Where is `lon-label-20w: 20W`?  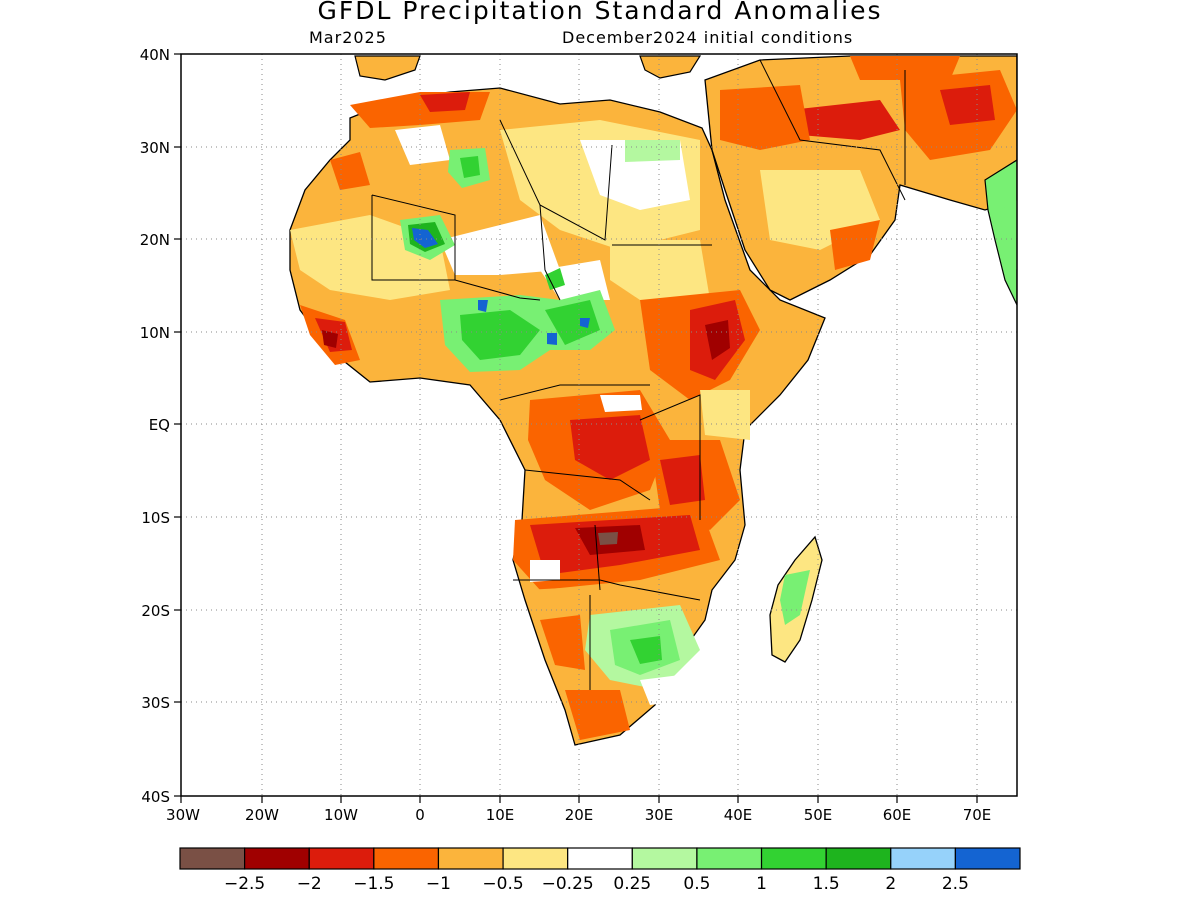 lon-label-20w: 20W is located at coordinates (262, 815).